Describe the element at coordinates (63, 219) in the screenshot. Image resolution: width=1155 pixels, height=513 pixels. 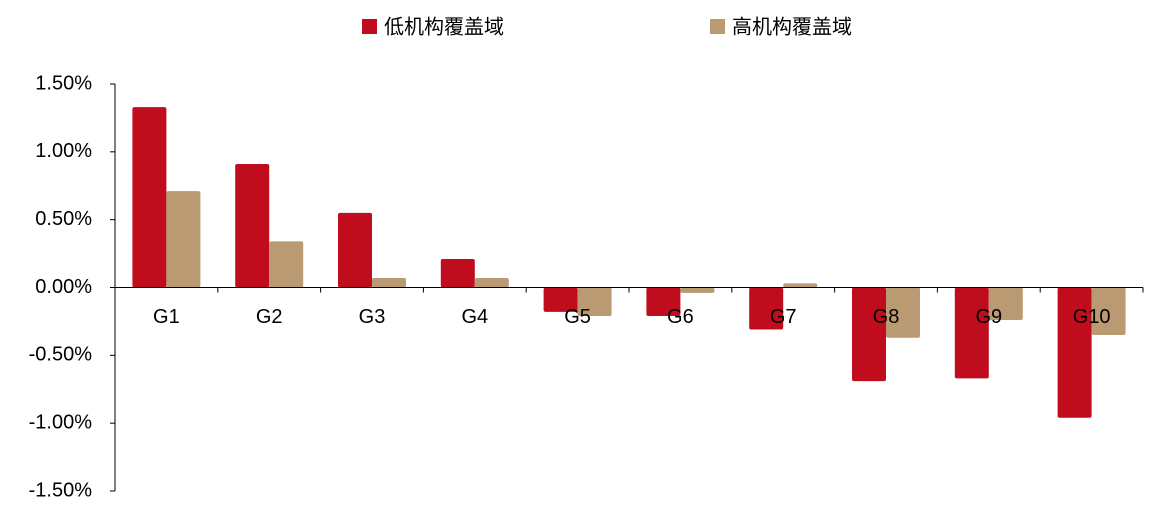
I see `y-tick-label: 0.50%` at that location.